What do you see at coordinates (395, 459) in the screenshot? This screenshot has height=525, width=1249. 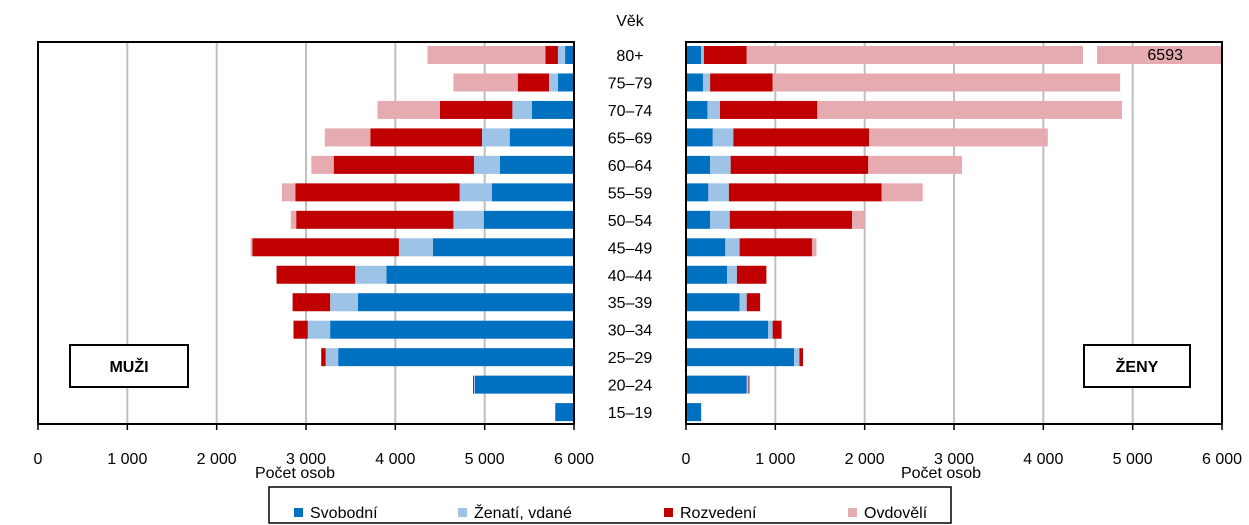 I see `tick-label-left: 4 000` at bounding box center [395, 459].